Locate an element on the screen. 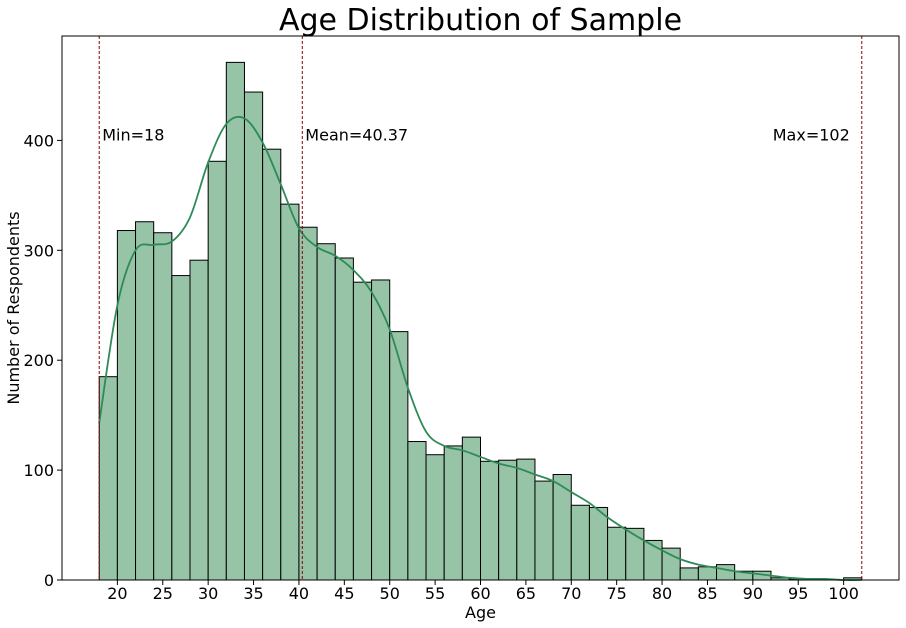 This screenshot has width=906, height=628. x-axis-label: Age is located at coordinates (480, 612).